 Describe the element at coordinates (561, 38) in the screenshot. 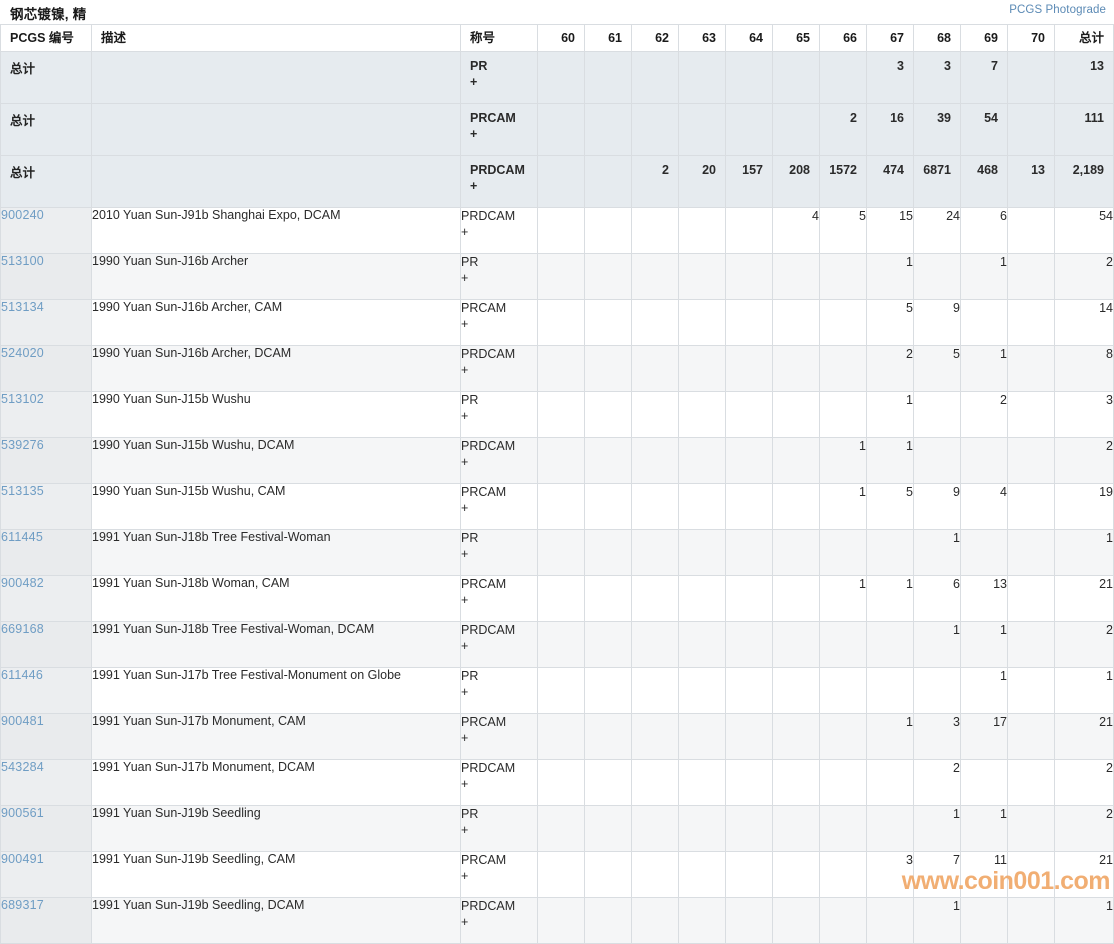

I see `column-header-grade-60: 60` at that location.